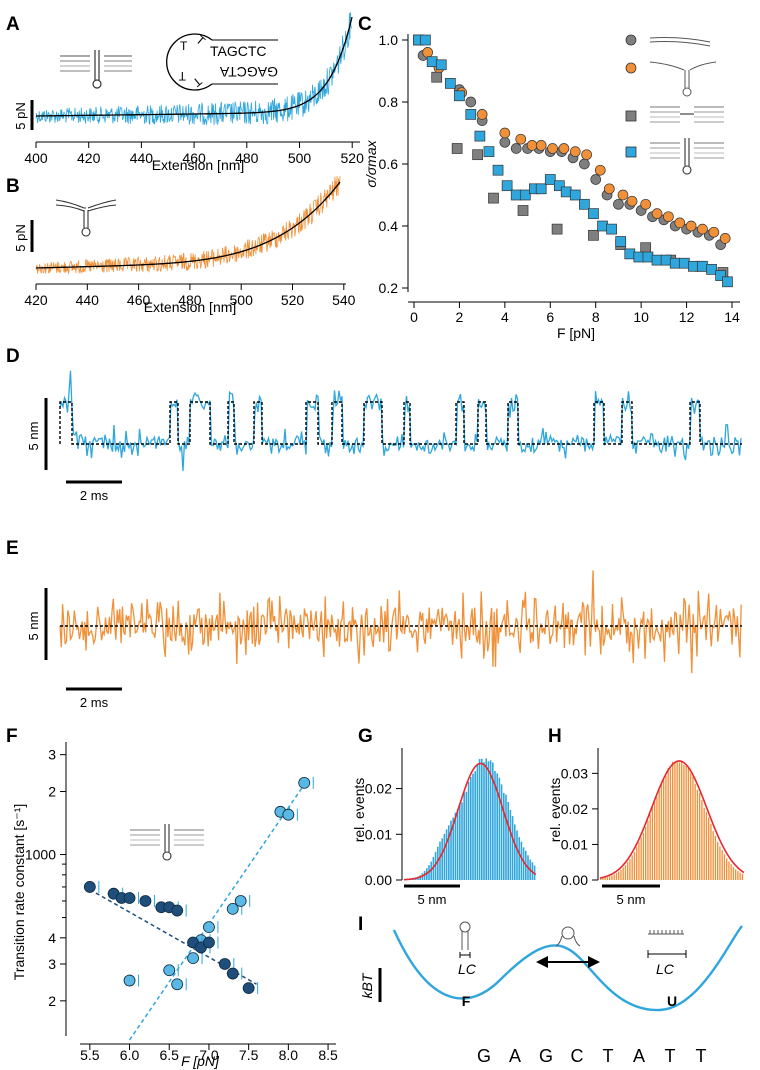  I want to click on panel-a-force-trace, so click(194, 69).